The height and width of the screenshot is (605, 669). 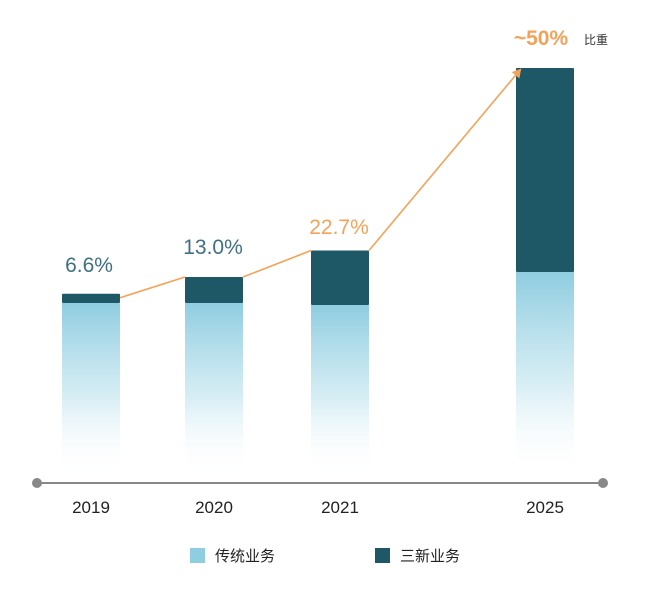 What do you see at coordinates (197, 555) in the screenshot?
I see `legend-swatch-traditional` at bounding box center [197, 555].